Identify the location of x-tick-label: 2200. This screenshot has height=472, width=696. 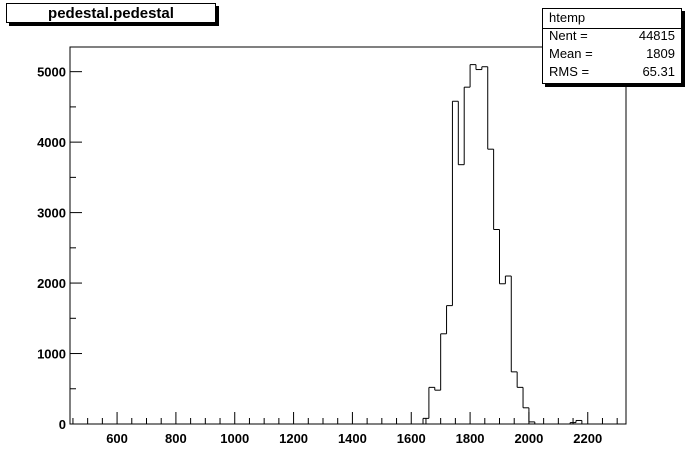
(587, 438).